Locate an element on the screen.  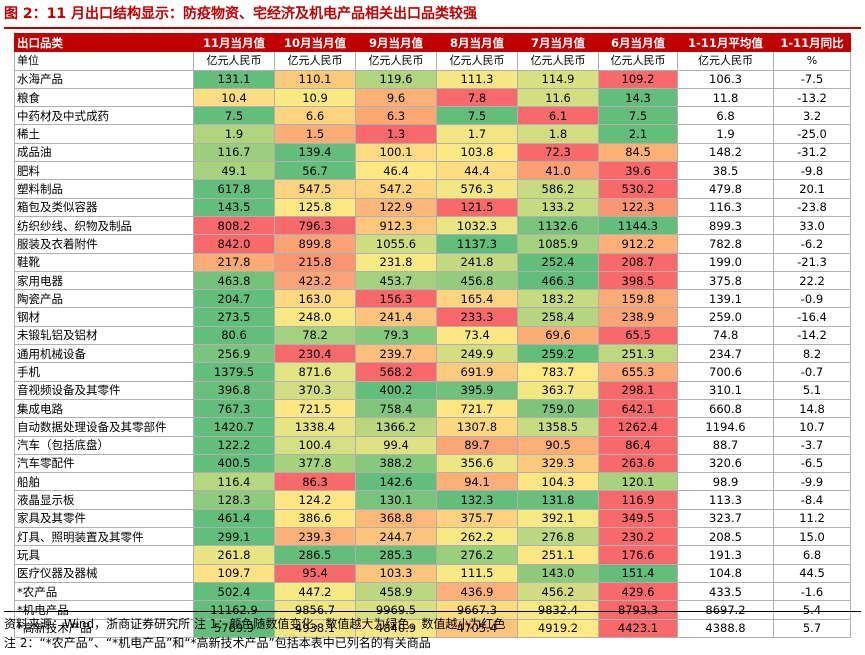
average-value: 375.8 is located at coordinates (725, 280).